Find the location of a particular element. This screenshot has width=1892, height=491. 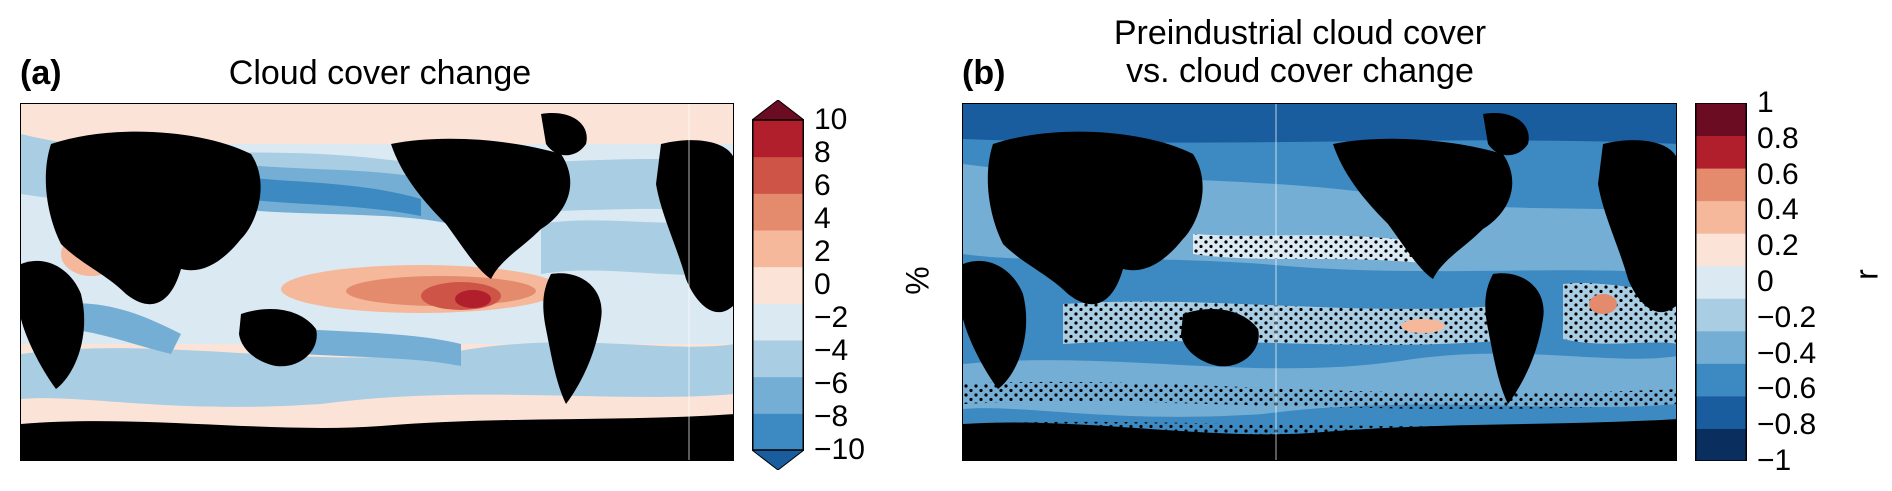

panel-b-colorbar is located at coordinates (1721, 282).